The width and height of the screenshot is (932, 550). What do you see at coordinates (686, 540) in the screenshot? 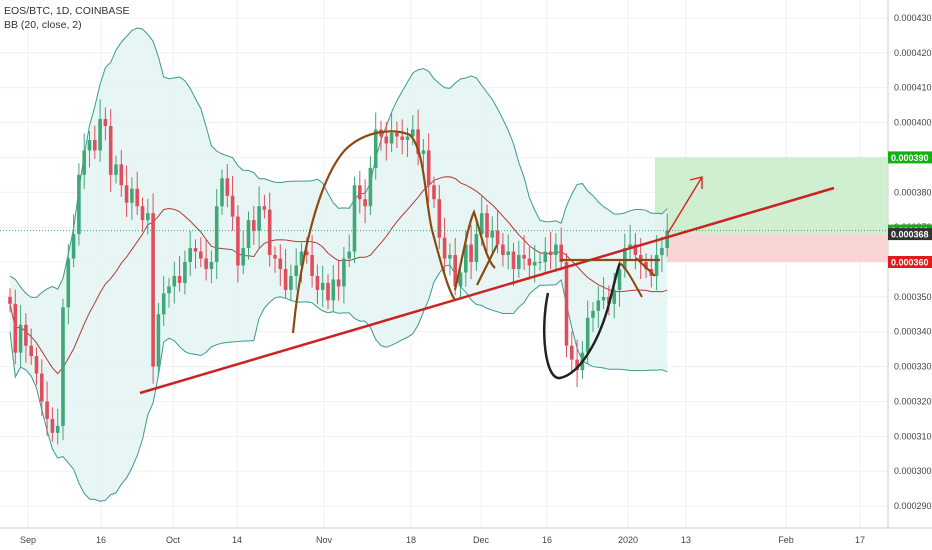
I see `x-tick-label: 13` at bounding box center [686, 540].